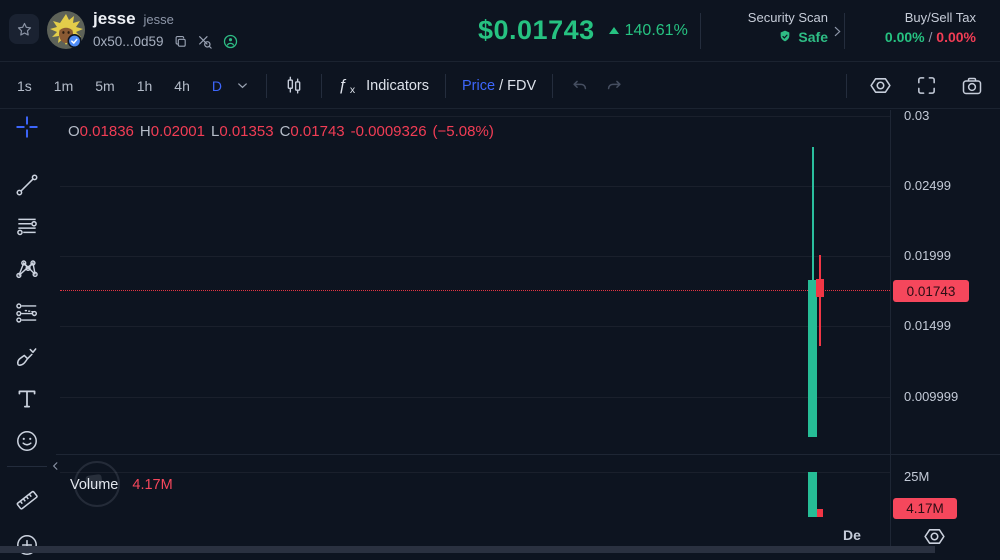 This screenshot has width=1000, height=560. I want to click on emoji-tool, so click(27, 441).